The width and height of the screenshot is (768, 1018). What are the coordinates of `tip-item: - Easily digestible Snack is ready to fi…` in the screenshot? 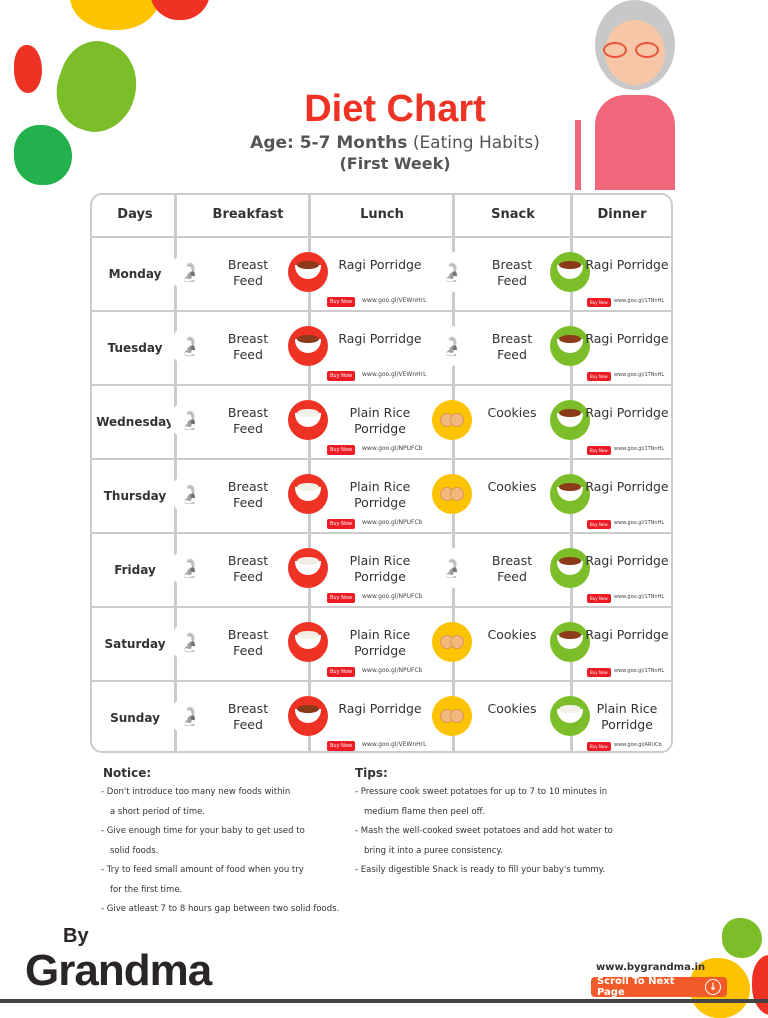 It's located at (480, 870).